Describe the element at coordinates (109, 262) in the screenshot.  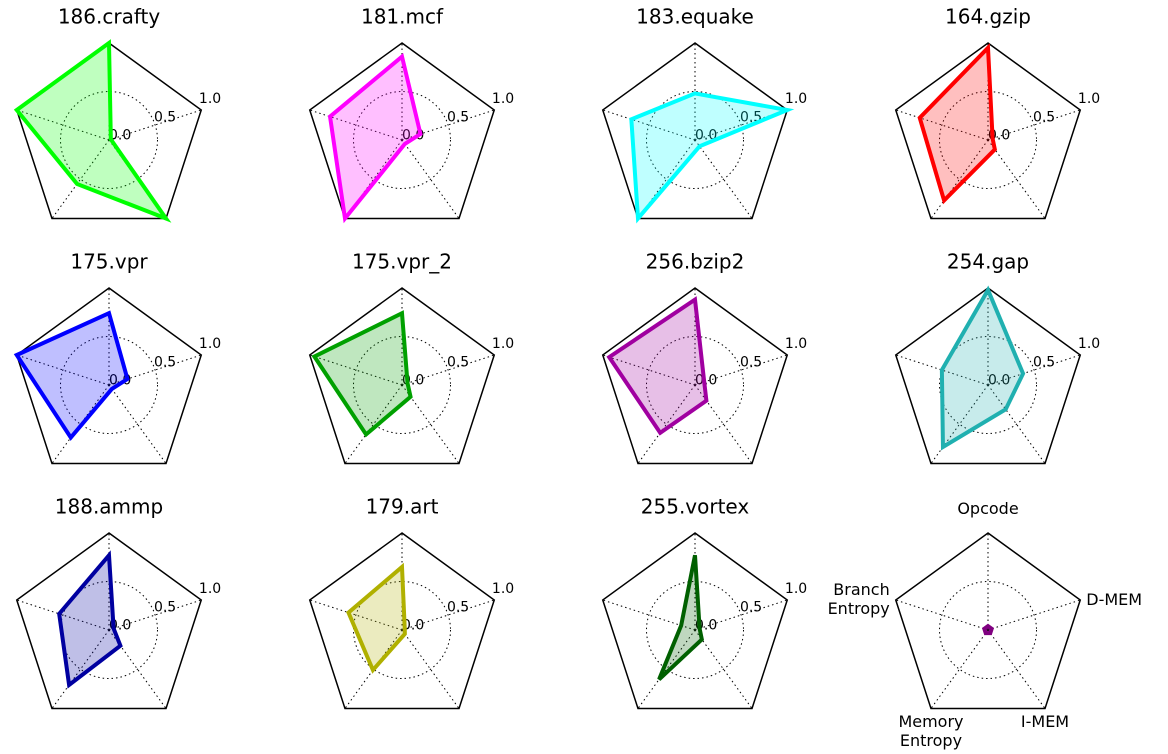
I see `chart-title: 175.vpr` at that location.